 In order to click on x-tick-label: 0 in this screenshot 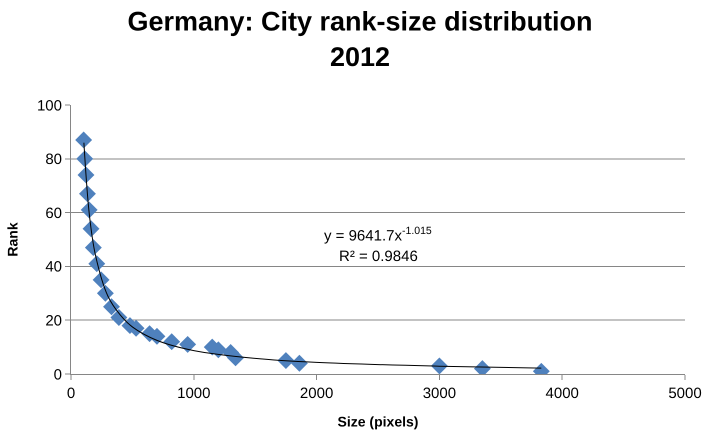, I will do `click(71, 393)`.